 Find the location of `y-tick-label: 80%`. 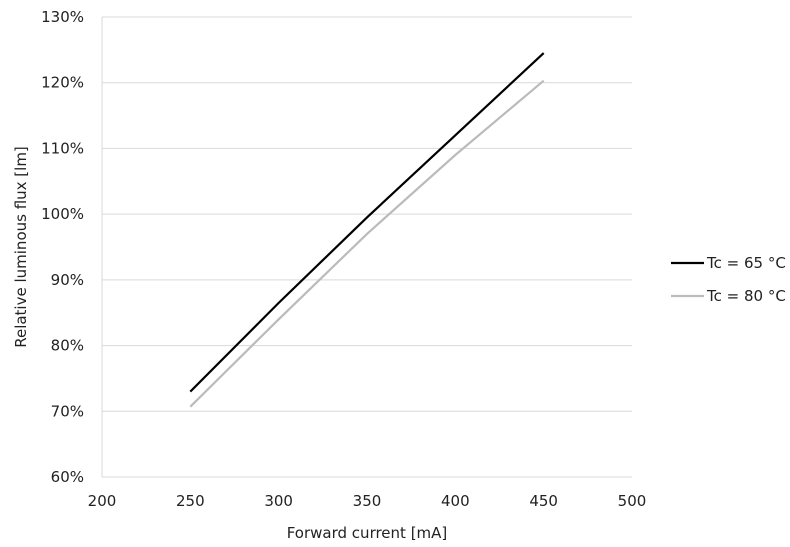

y-tick-label: 80% is located at coordinates (67, 346).